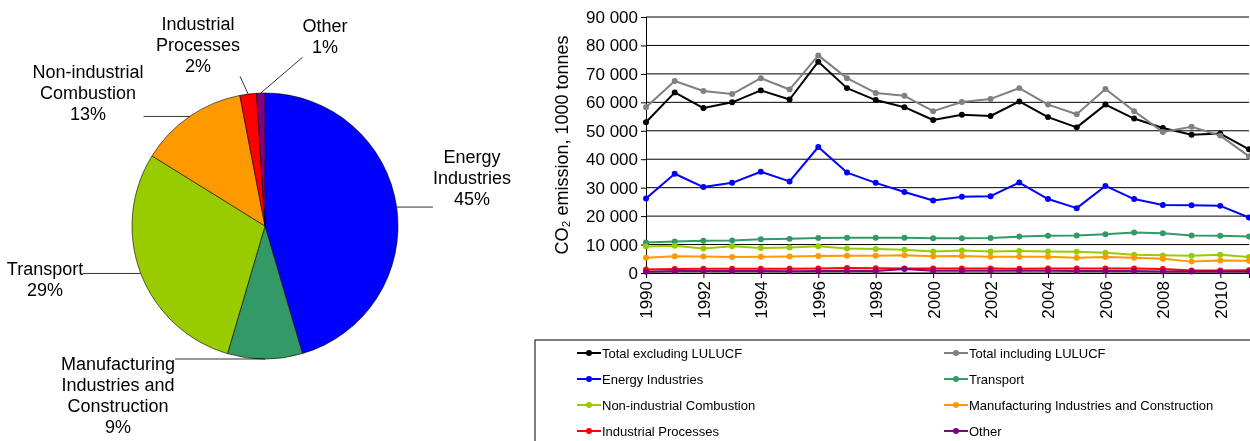 The image size is (1250, 441). Describe the element at coordinates (612, 245) in the screenshot. I see `y-tick-label: 10 000` at that location.